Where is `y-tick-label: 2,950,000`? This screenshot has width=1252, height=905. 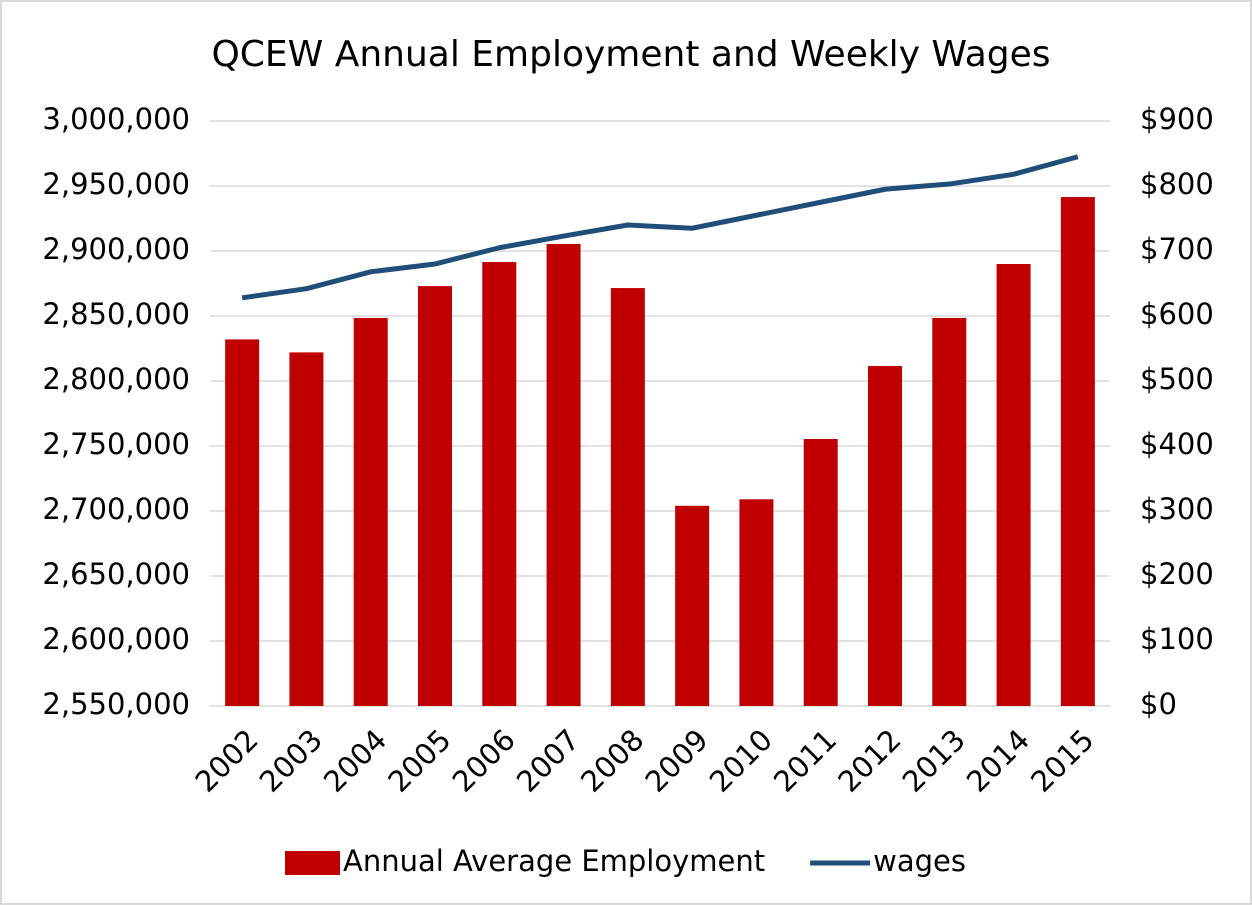 y-tick-label: 2,950,000 is located at coordinates (116, 184).